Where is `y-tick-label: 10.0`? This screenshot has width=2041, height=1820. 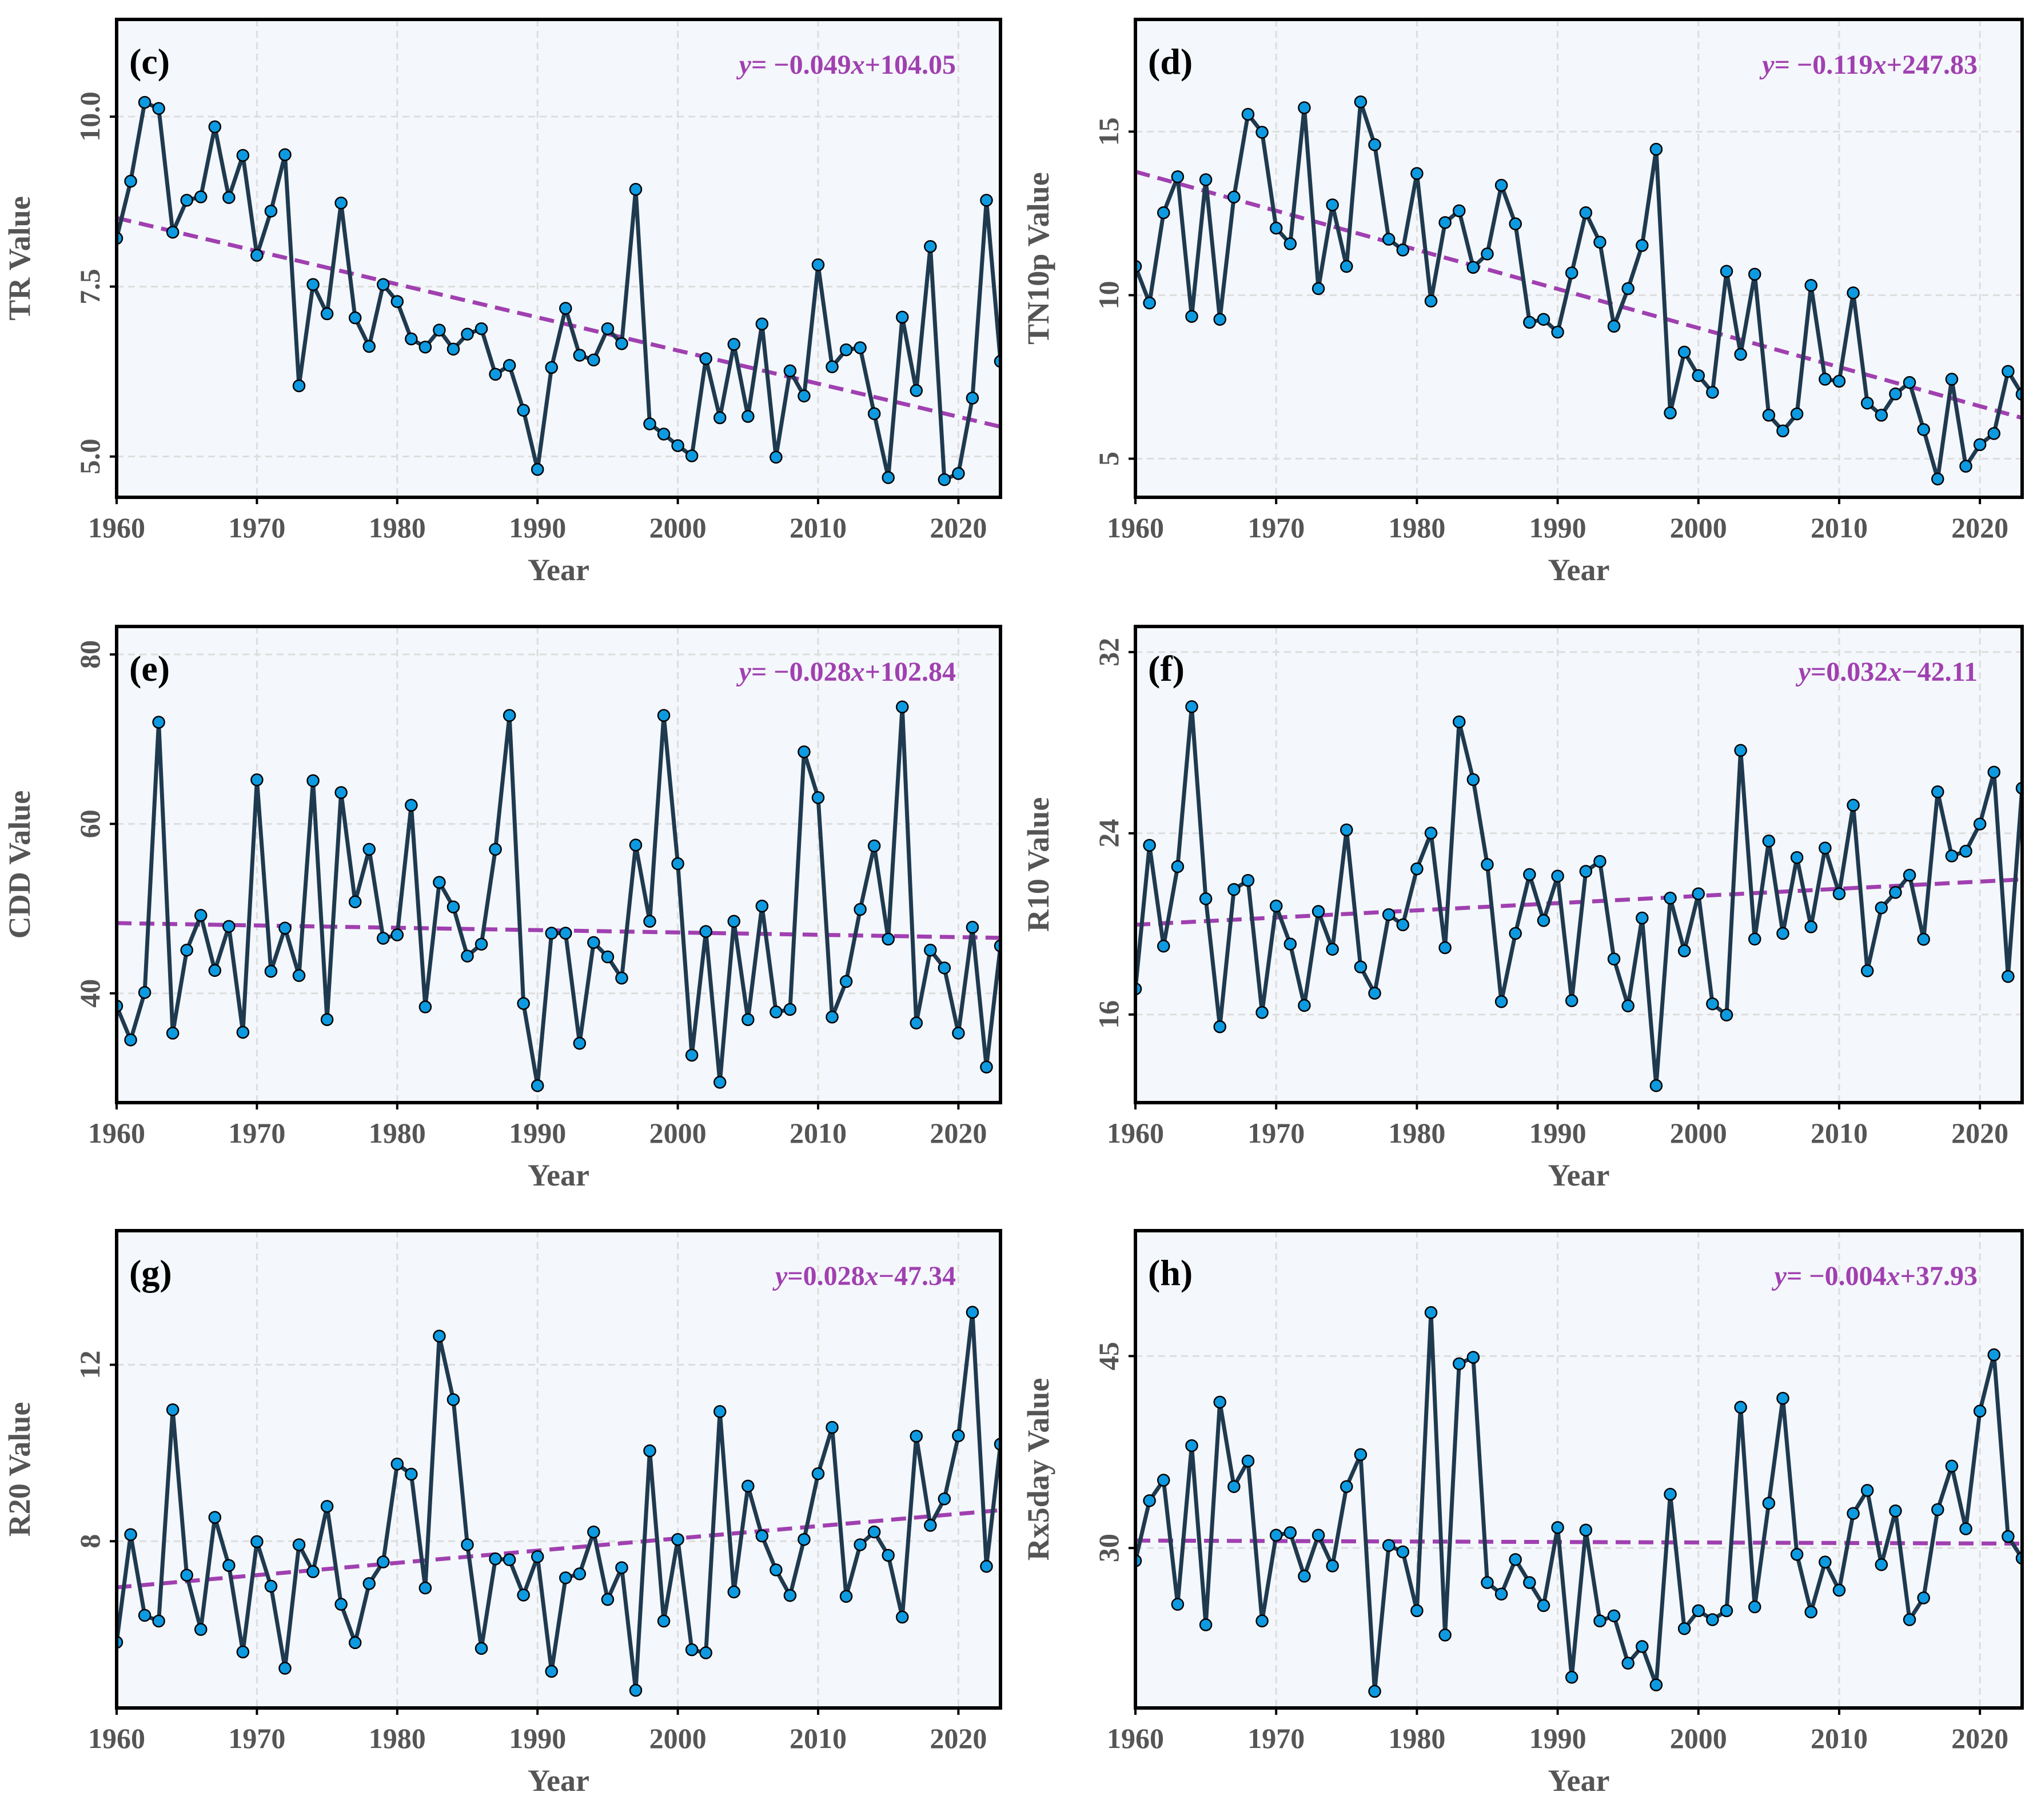
y-tick-label: 10.0 is located at coordinates (90, 116).